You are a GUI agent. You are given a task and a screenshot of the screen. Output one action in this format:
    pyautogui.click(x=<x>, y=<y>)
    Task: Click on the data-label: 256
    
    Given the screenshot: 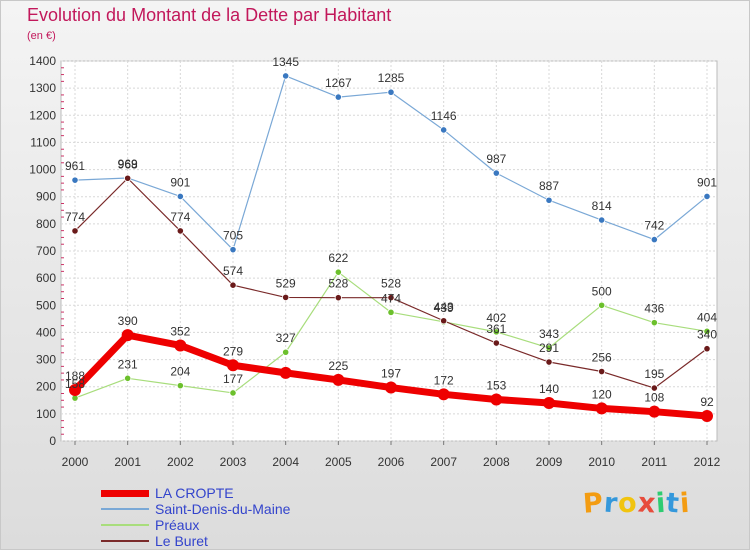 What is the action you would take?
    pyautogui.click(x=602, y=358)
    